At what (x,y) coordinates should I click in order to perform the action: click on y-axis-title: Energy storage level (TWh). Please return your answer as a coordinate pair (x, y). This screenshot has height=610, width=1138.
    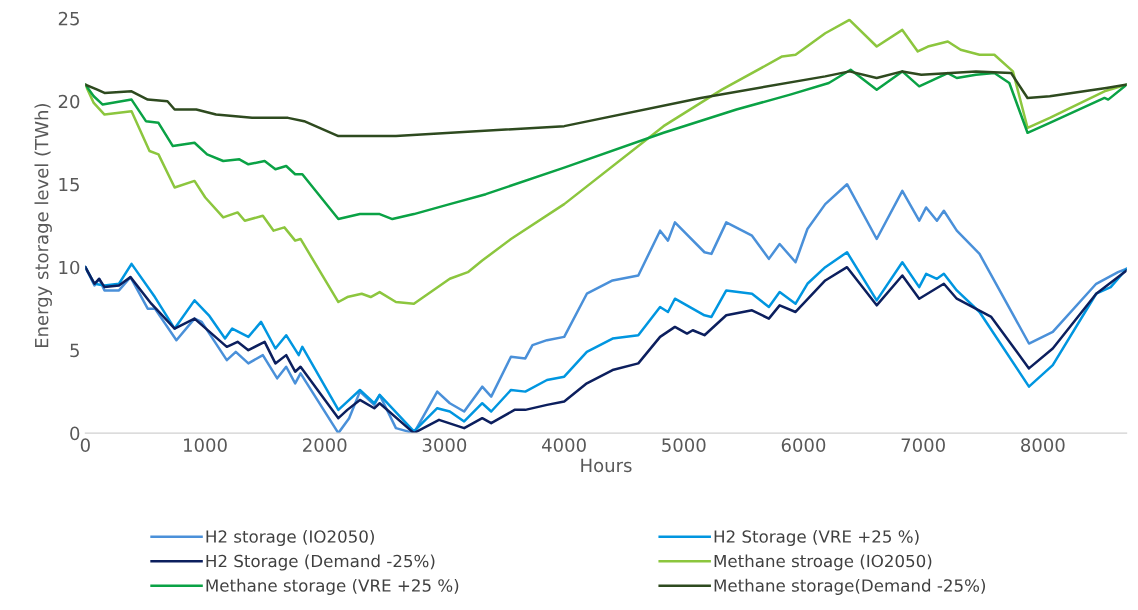
    Looking at the image, I should click on (43, 226).